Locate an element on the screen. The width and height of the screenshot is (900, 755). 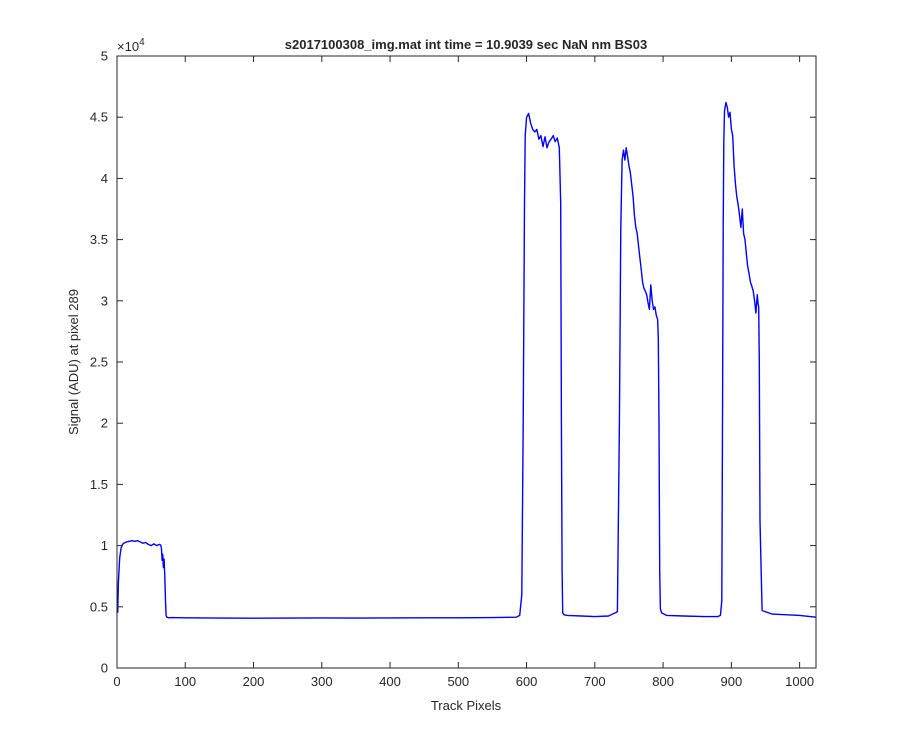
y-tick-label: 1.5 is located at coordinates (99, 484).